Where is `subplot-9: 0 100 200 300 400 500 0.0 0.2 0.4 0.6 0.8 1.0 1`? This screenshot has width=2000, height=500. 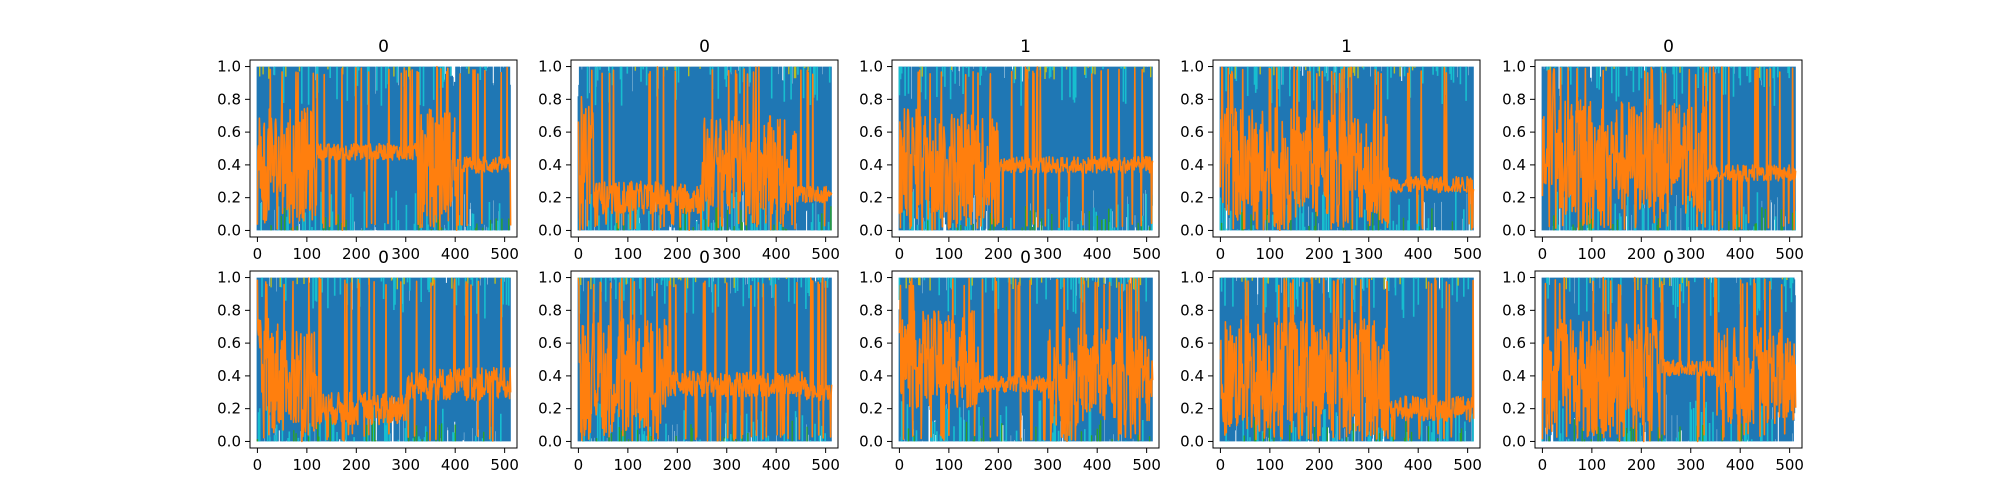
subplot-9: 0 100 200 300 400 500 0.0 0.2 0.4 0.6 0.8 1.0 1 is located at coordinates (1331, 361).